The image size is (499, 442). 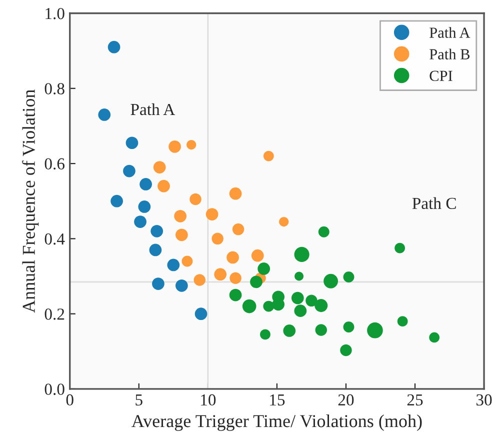 I want to click on y-tick-label: 0.4, so click(x=54, y=239).